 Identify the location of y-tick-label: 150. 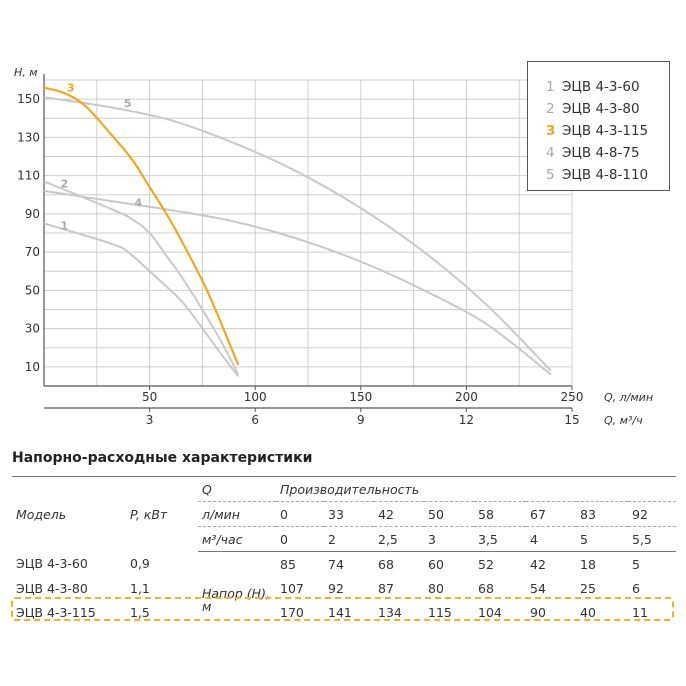
(28, 99).